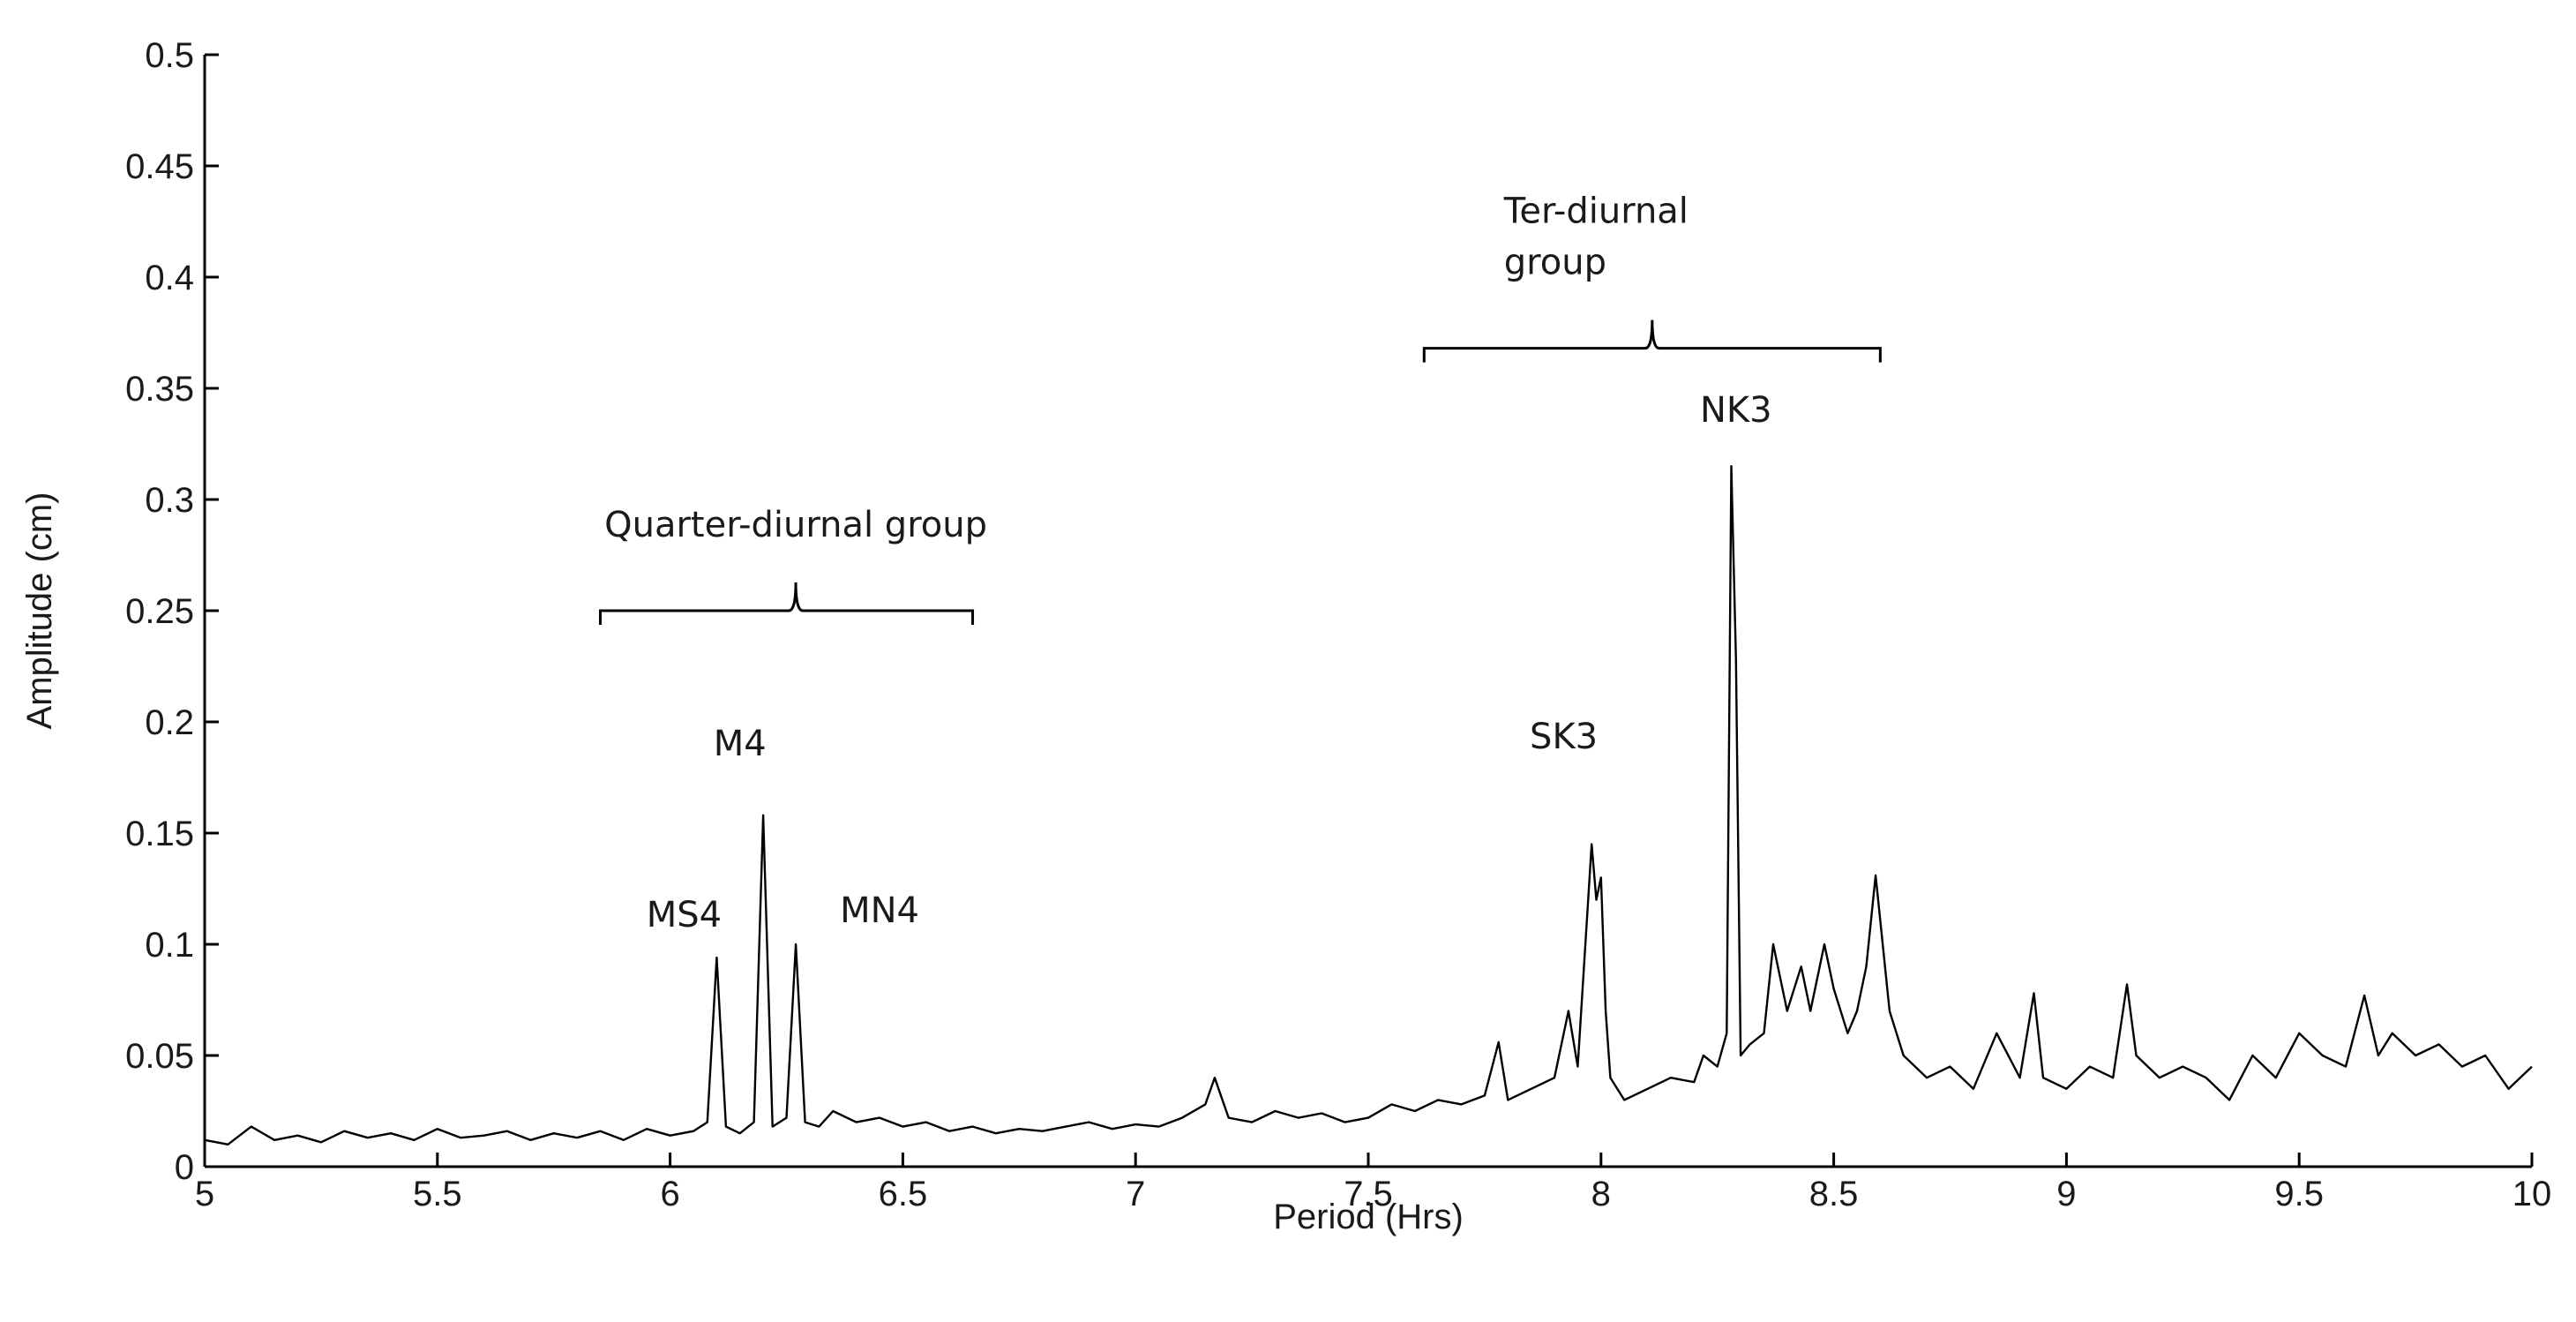 Image resolution: width=2576 pixels, height=1322 pixels. I want to click on group-label: Ter-diurnal, so click(1596, 212).